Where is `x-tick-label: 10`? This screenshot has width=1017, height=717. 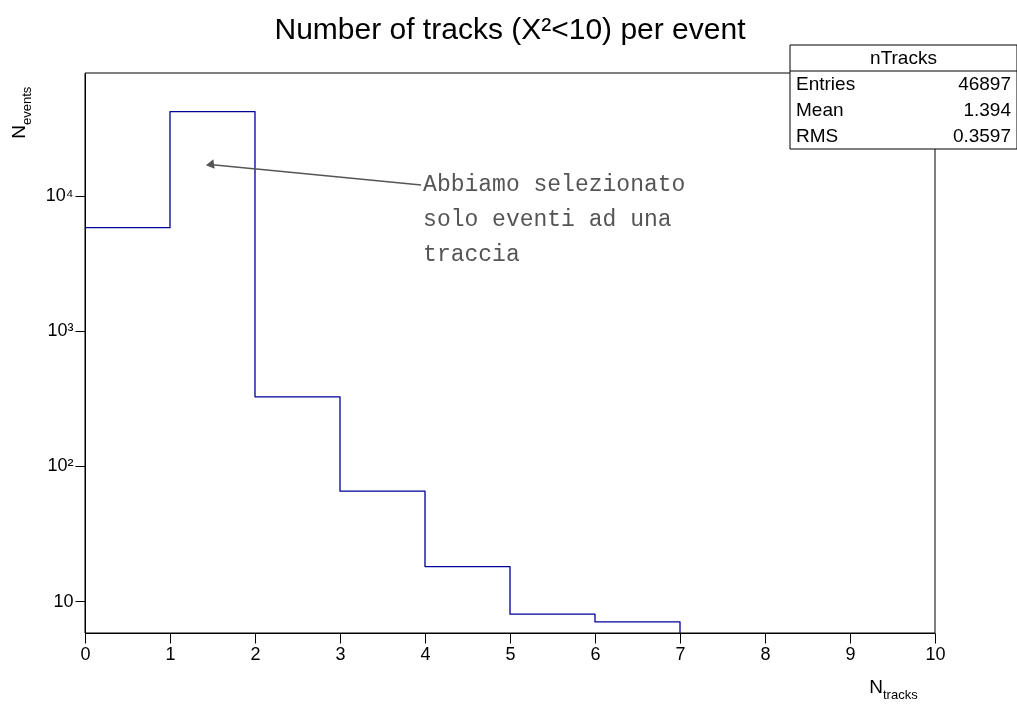 x-tick-label: 10 is located at coordinates (935, 653).